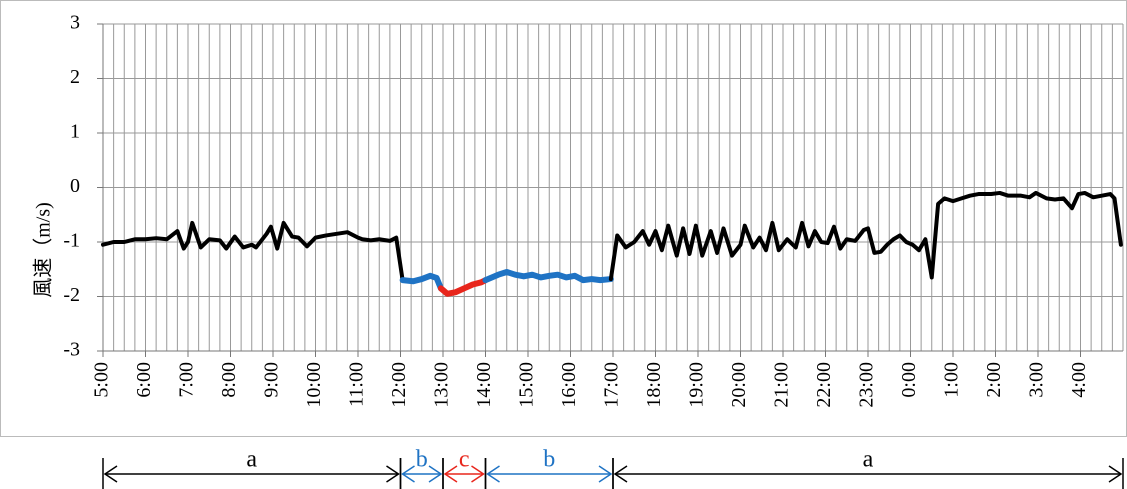 This screenshot has width=1127, height=489. Describe the element at coordinates (1037, 380) in the screenshot. I see `x-tick-label: 3:00` at that location.